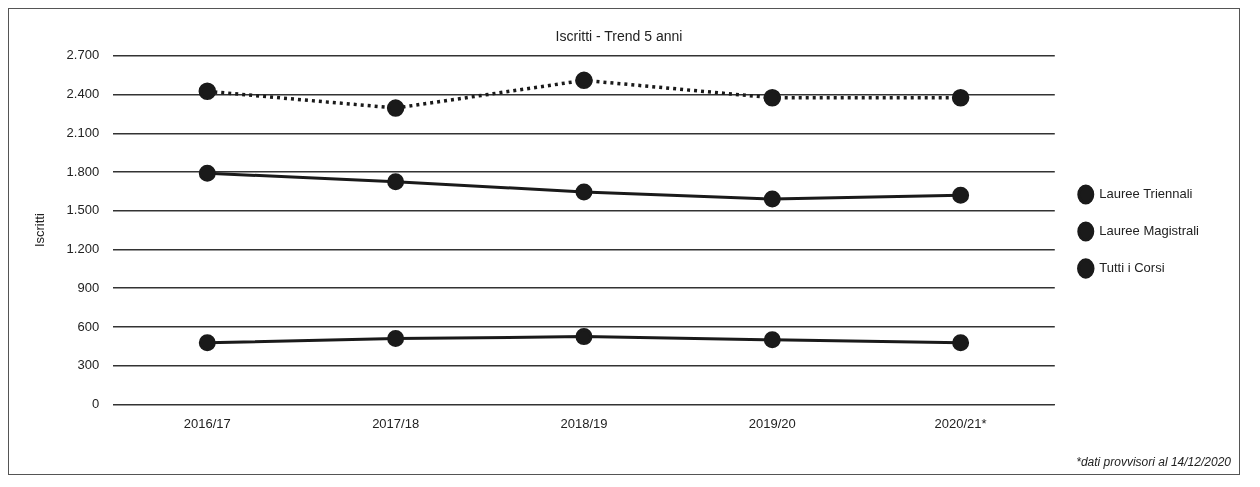 Image resolution: width=1260 pixels, height=487 pixels. Describe the element at coordinates (83, 55) in the screenshot. I see `y-tick-label: 2.700` at that location.